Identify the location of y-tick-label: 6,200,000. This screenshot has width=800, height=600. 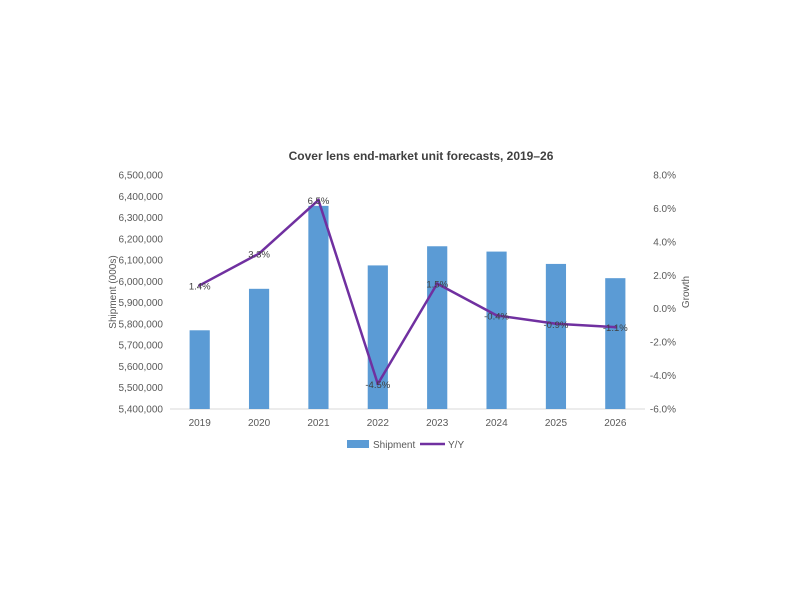
(141, 239).